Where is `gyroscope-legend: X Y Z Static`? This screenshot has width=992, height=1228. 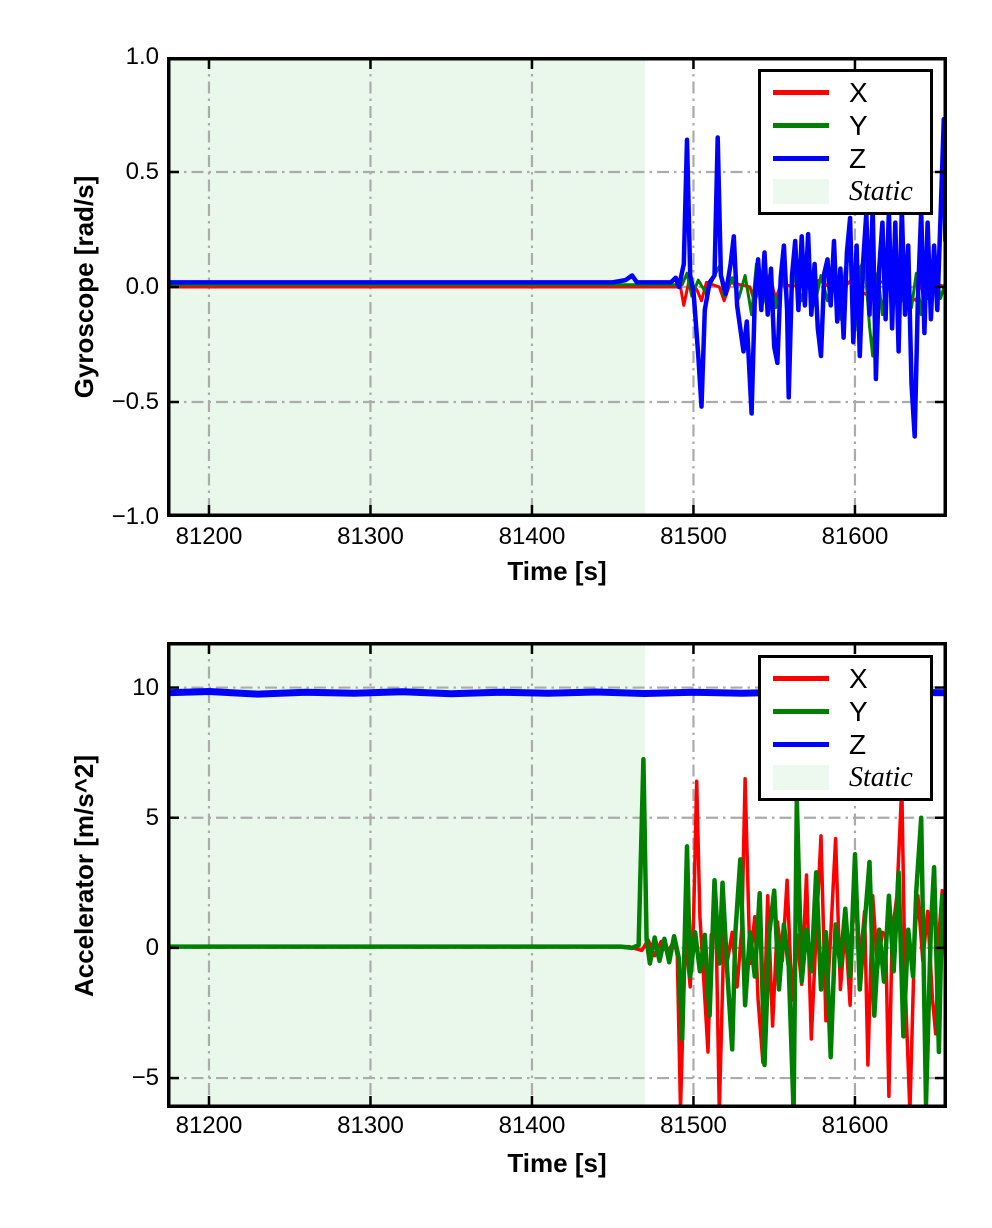 gyroscope-legend: X Y Z Static is located at coordinates (845, 142).